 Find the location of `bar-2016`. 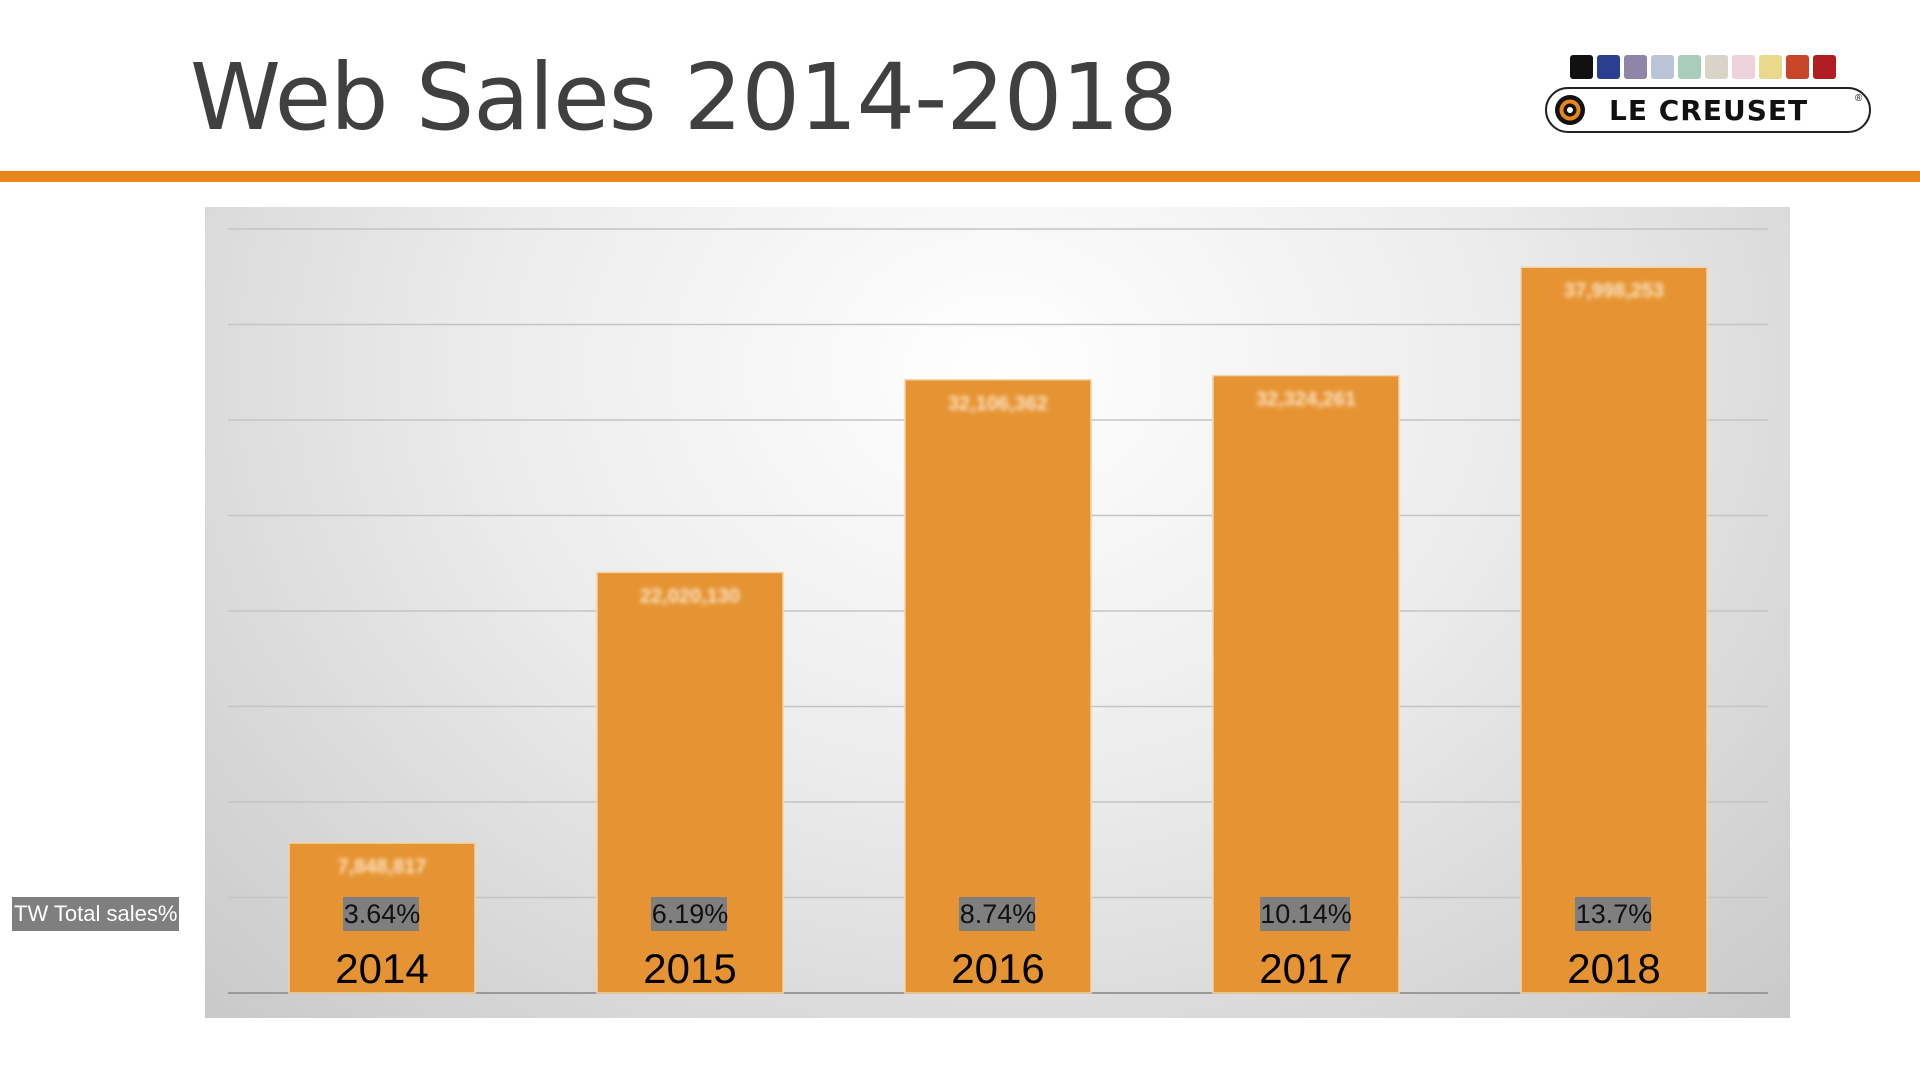

bar-2016 is located at coordinates (998, 686).